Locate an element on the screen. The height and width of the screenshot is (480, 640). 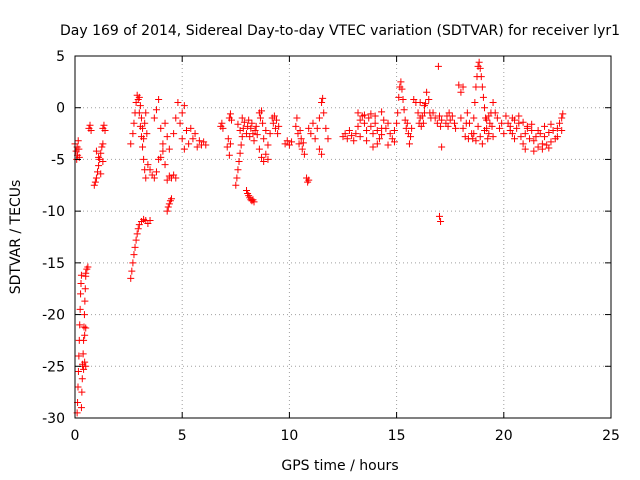
x-tick-label: 10 is located at coordinates (289, 436).